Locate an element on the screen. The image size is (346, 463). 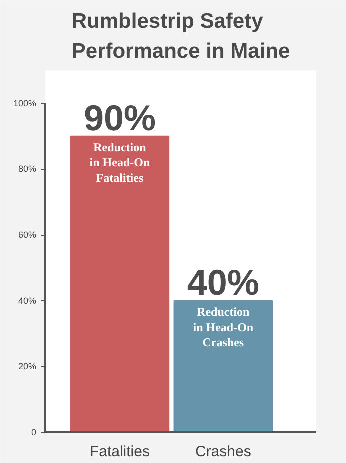
y-tick-label: 80% is located at coordinates (27, 169).